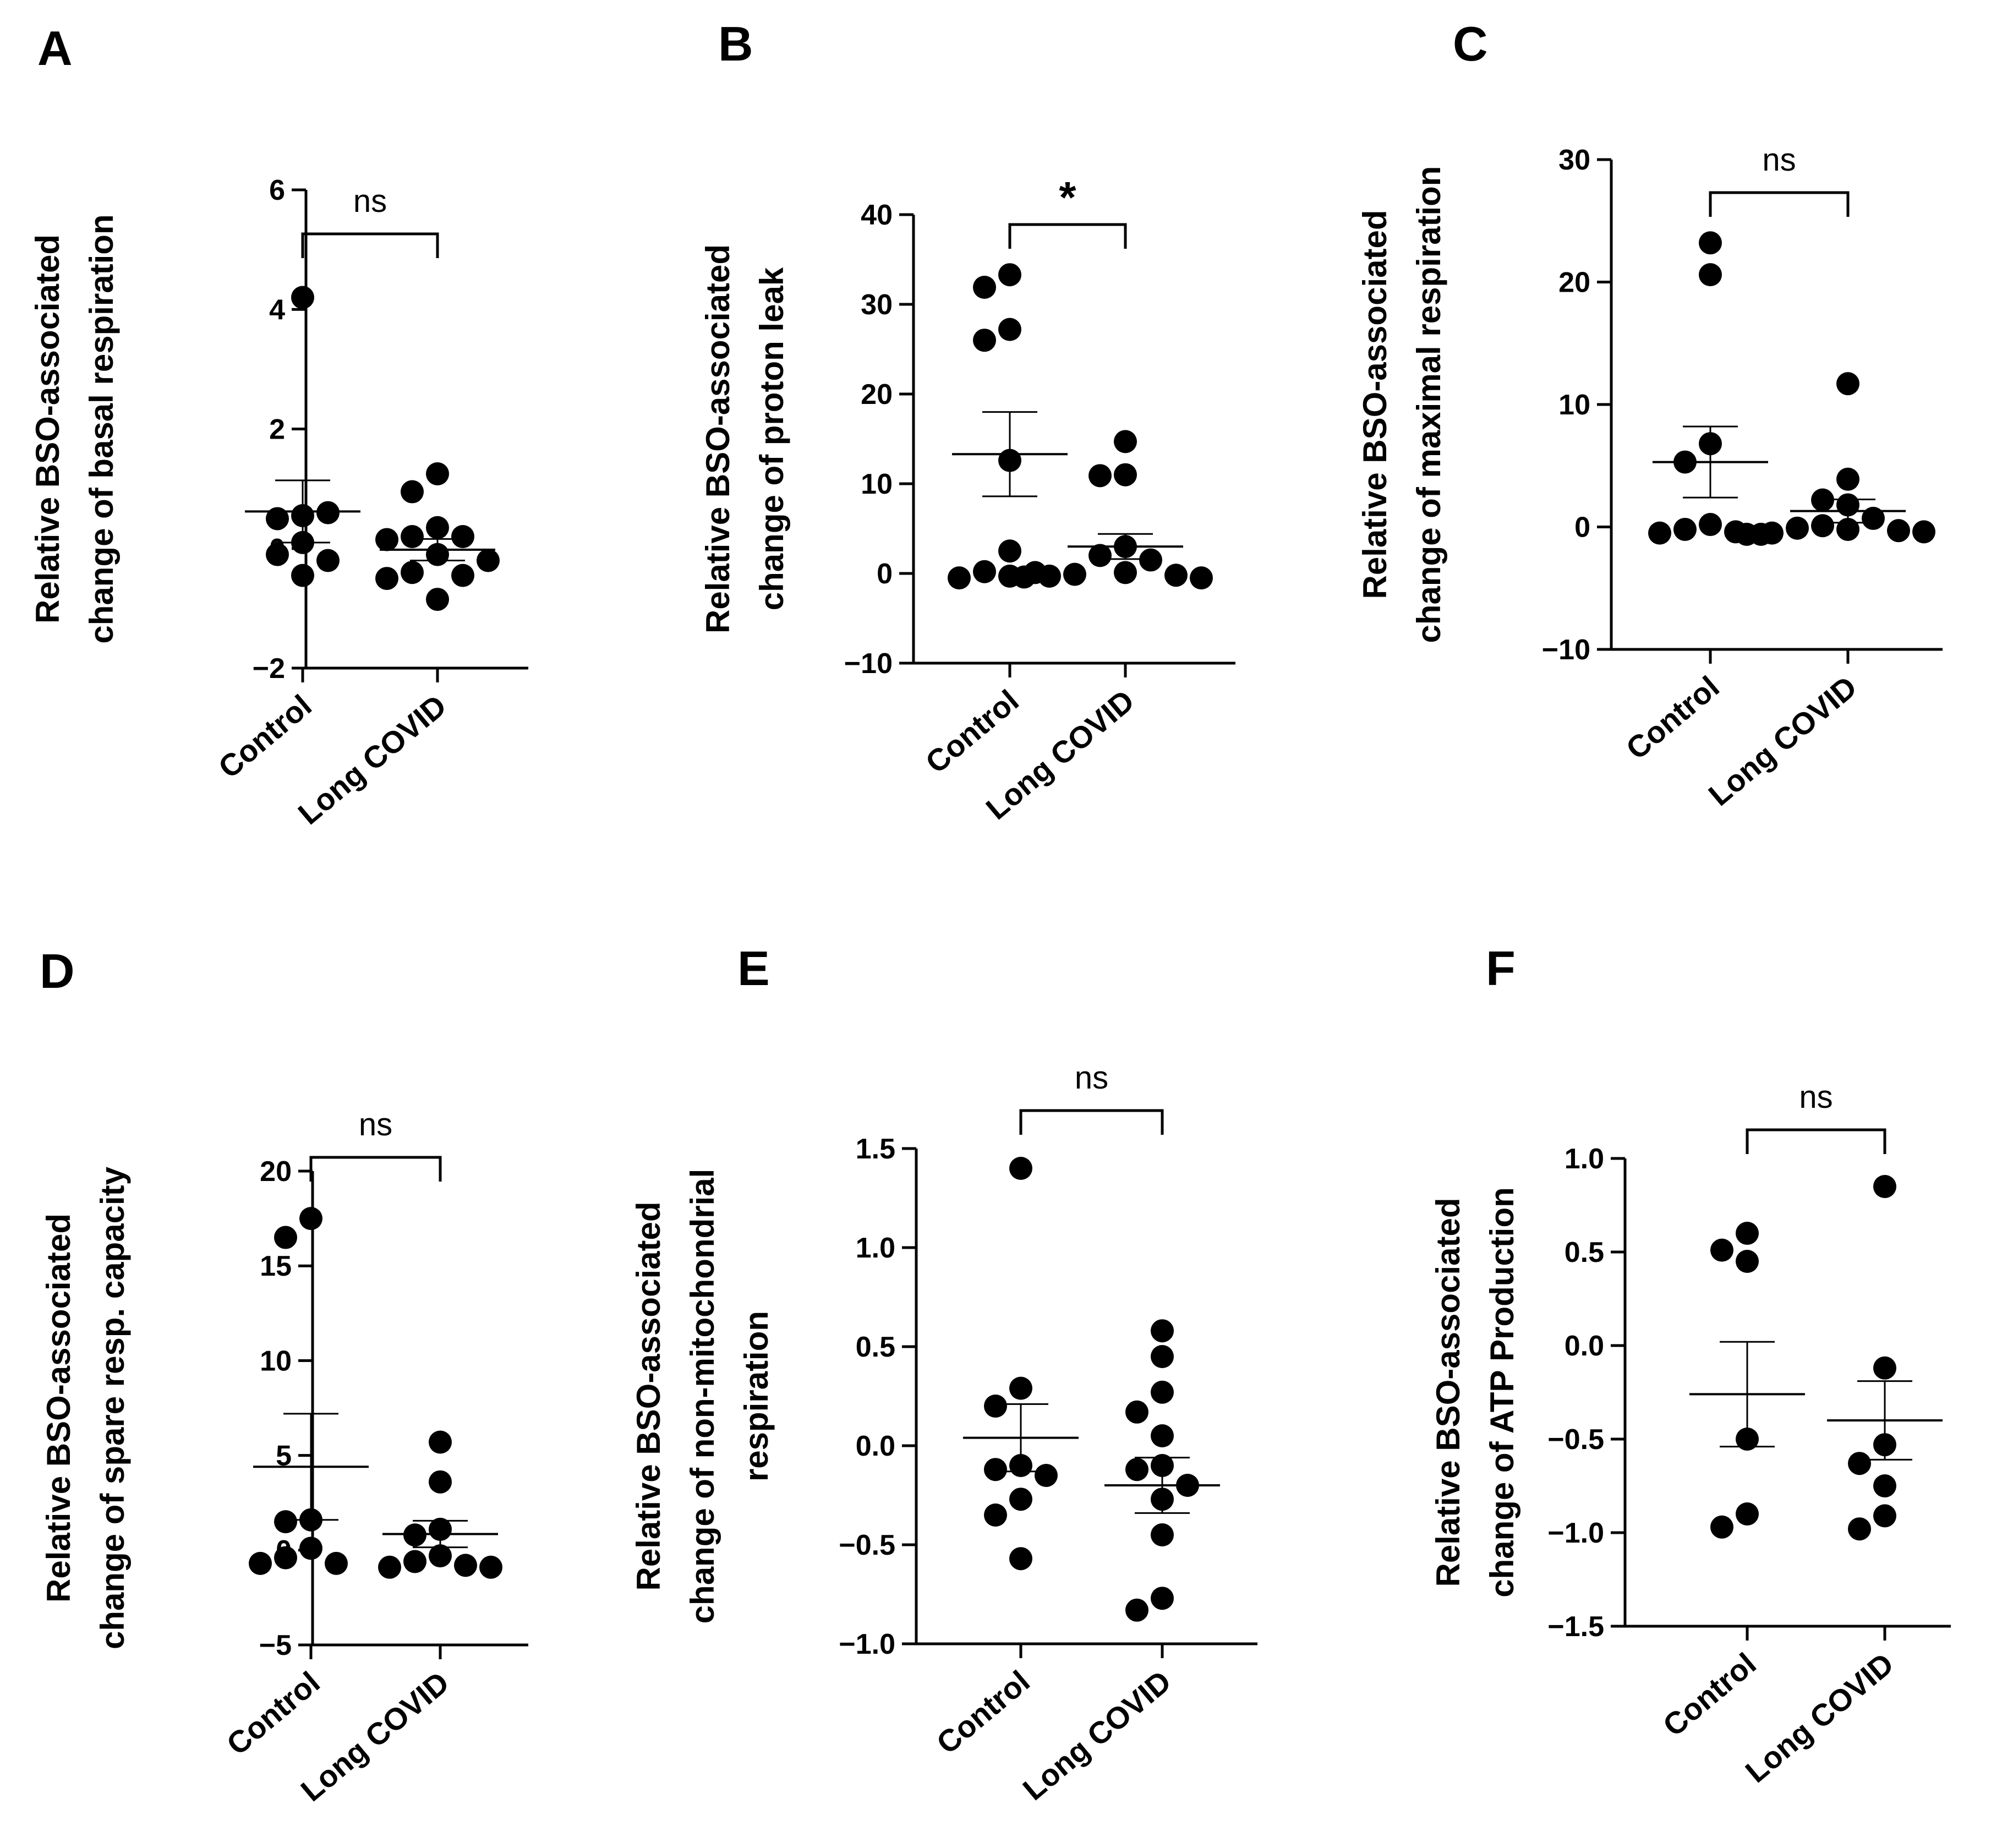 Image resolution: width=2002 pixels, height=1848 pixels. I want to click on significance-label: *, so click(1067, 197).